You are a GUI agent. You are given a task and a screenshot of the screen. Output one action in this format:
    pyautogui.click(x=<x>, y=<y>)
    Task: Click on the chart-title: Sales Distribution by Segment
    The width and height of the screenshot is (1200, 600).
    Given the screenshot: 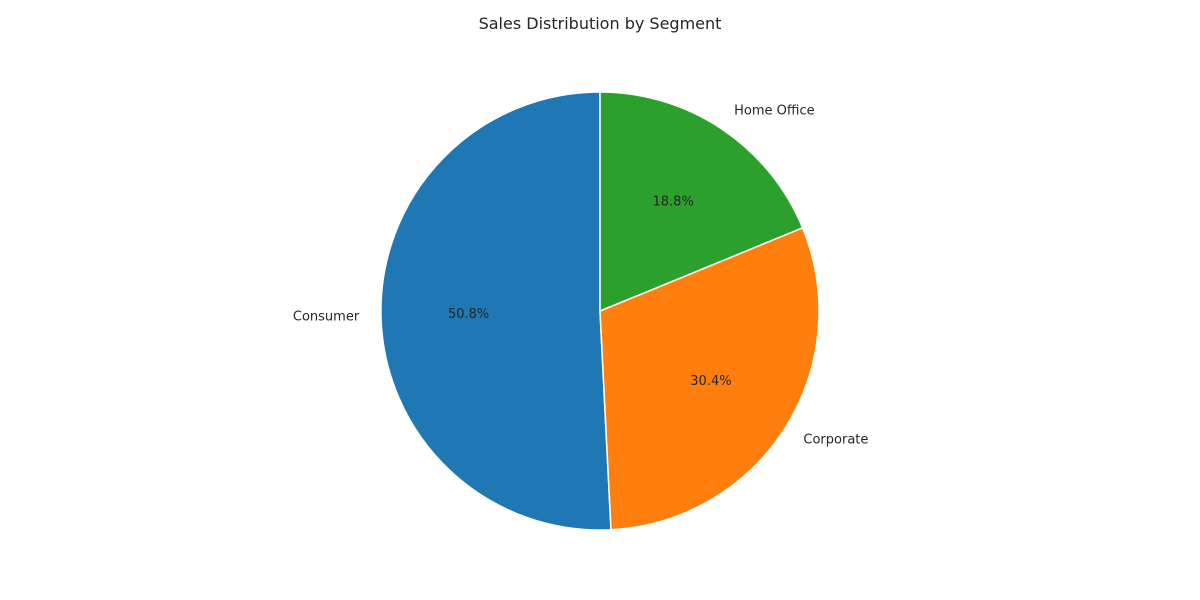 What is the action you would take?
    pyautogui.click(x=600, y=23)
    